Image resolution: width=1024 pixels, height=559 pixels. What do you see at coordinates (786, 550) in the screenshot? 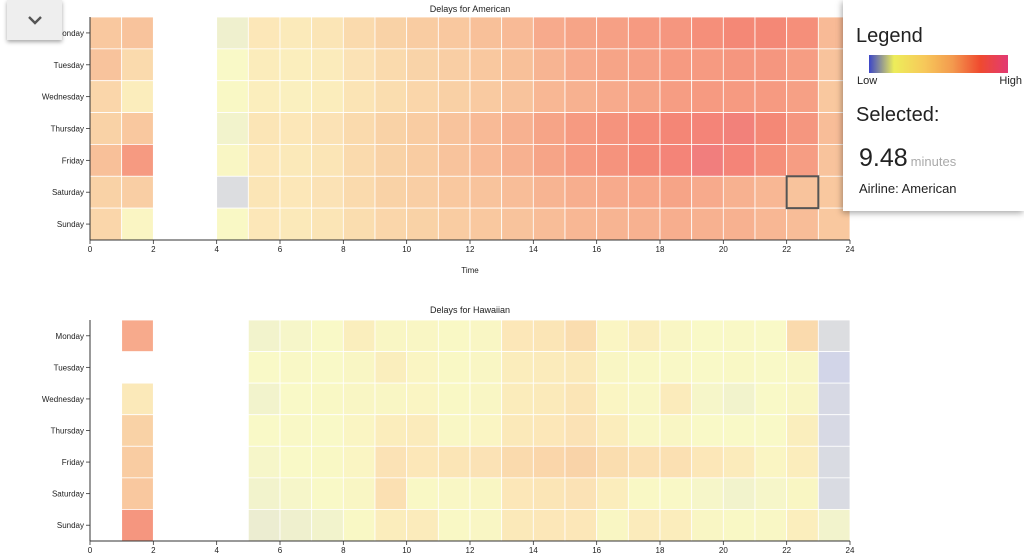
I see `x-tick-label: 22` at bounding box center [786, 550].